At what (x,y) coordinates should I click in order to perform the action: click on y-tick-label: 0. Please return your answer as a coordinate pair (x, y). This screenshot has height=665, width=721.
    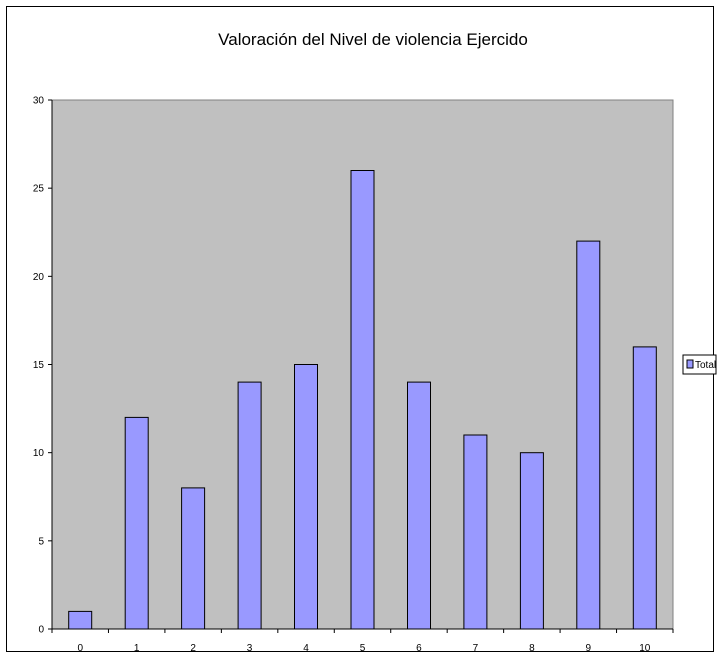
    Looking at the image, I should click on (41, 630).